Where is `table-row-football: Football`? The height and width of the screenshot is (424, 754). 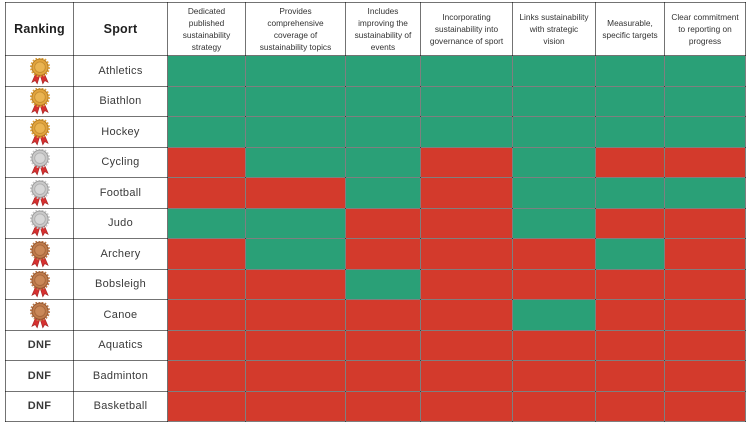 table-row-football: Football is located at coordinates (375, 193).